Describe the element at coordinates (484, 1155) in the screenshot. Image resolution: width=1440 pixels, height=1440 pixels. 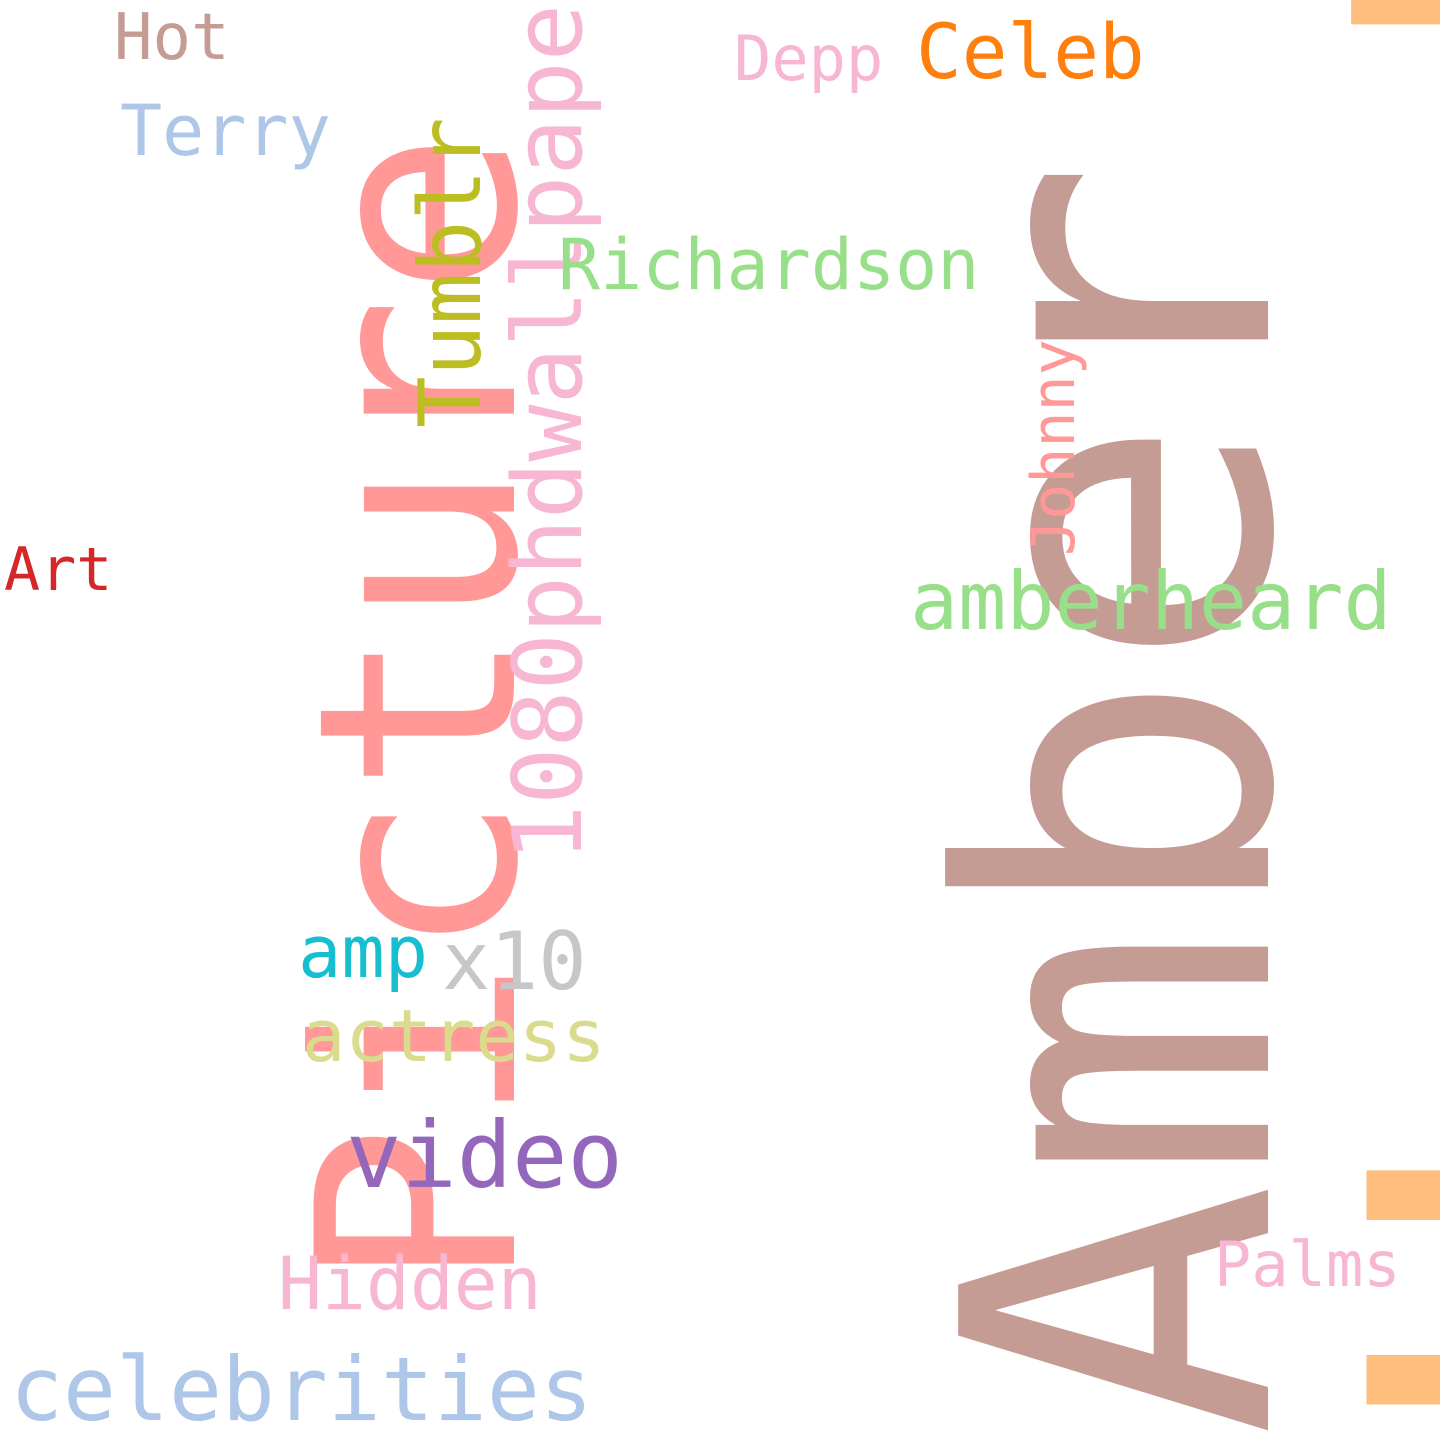
I see `word-video: video` at that location.